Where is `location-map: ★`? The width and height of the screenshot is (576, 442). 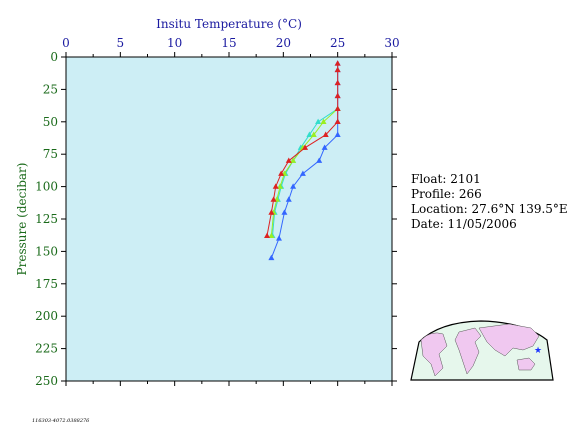
location-map: ★ is located at coordinates (482, 350).